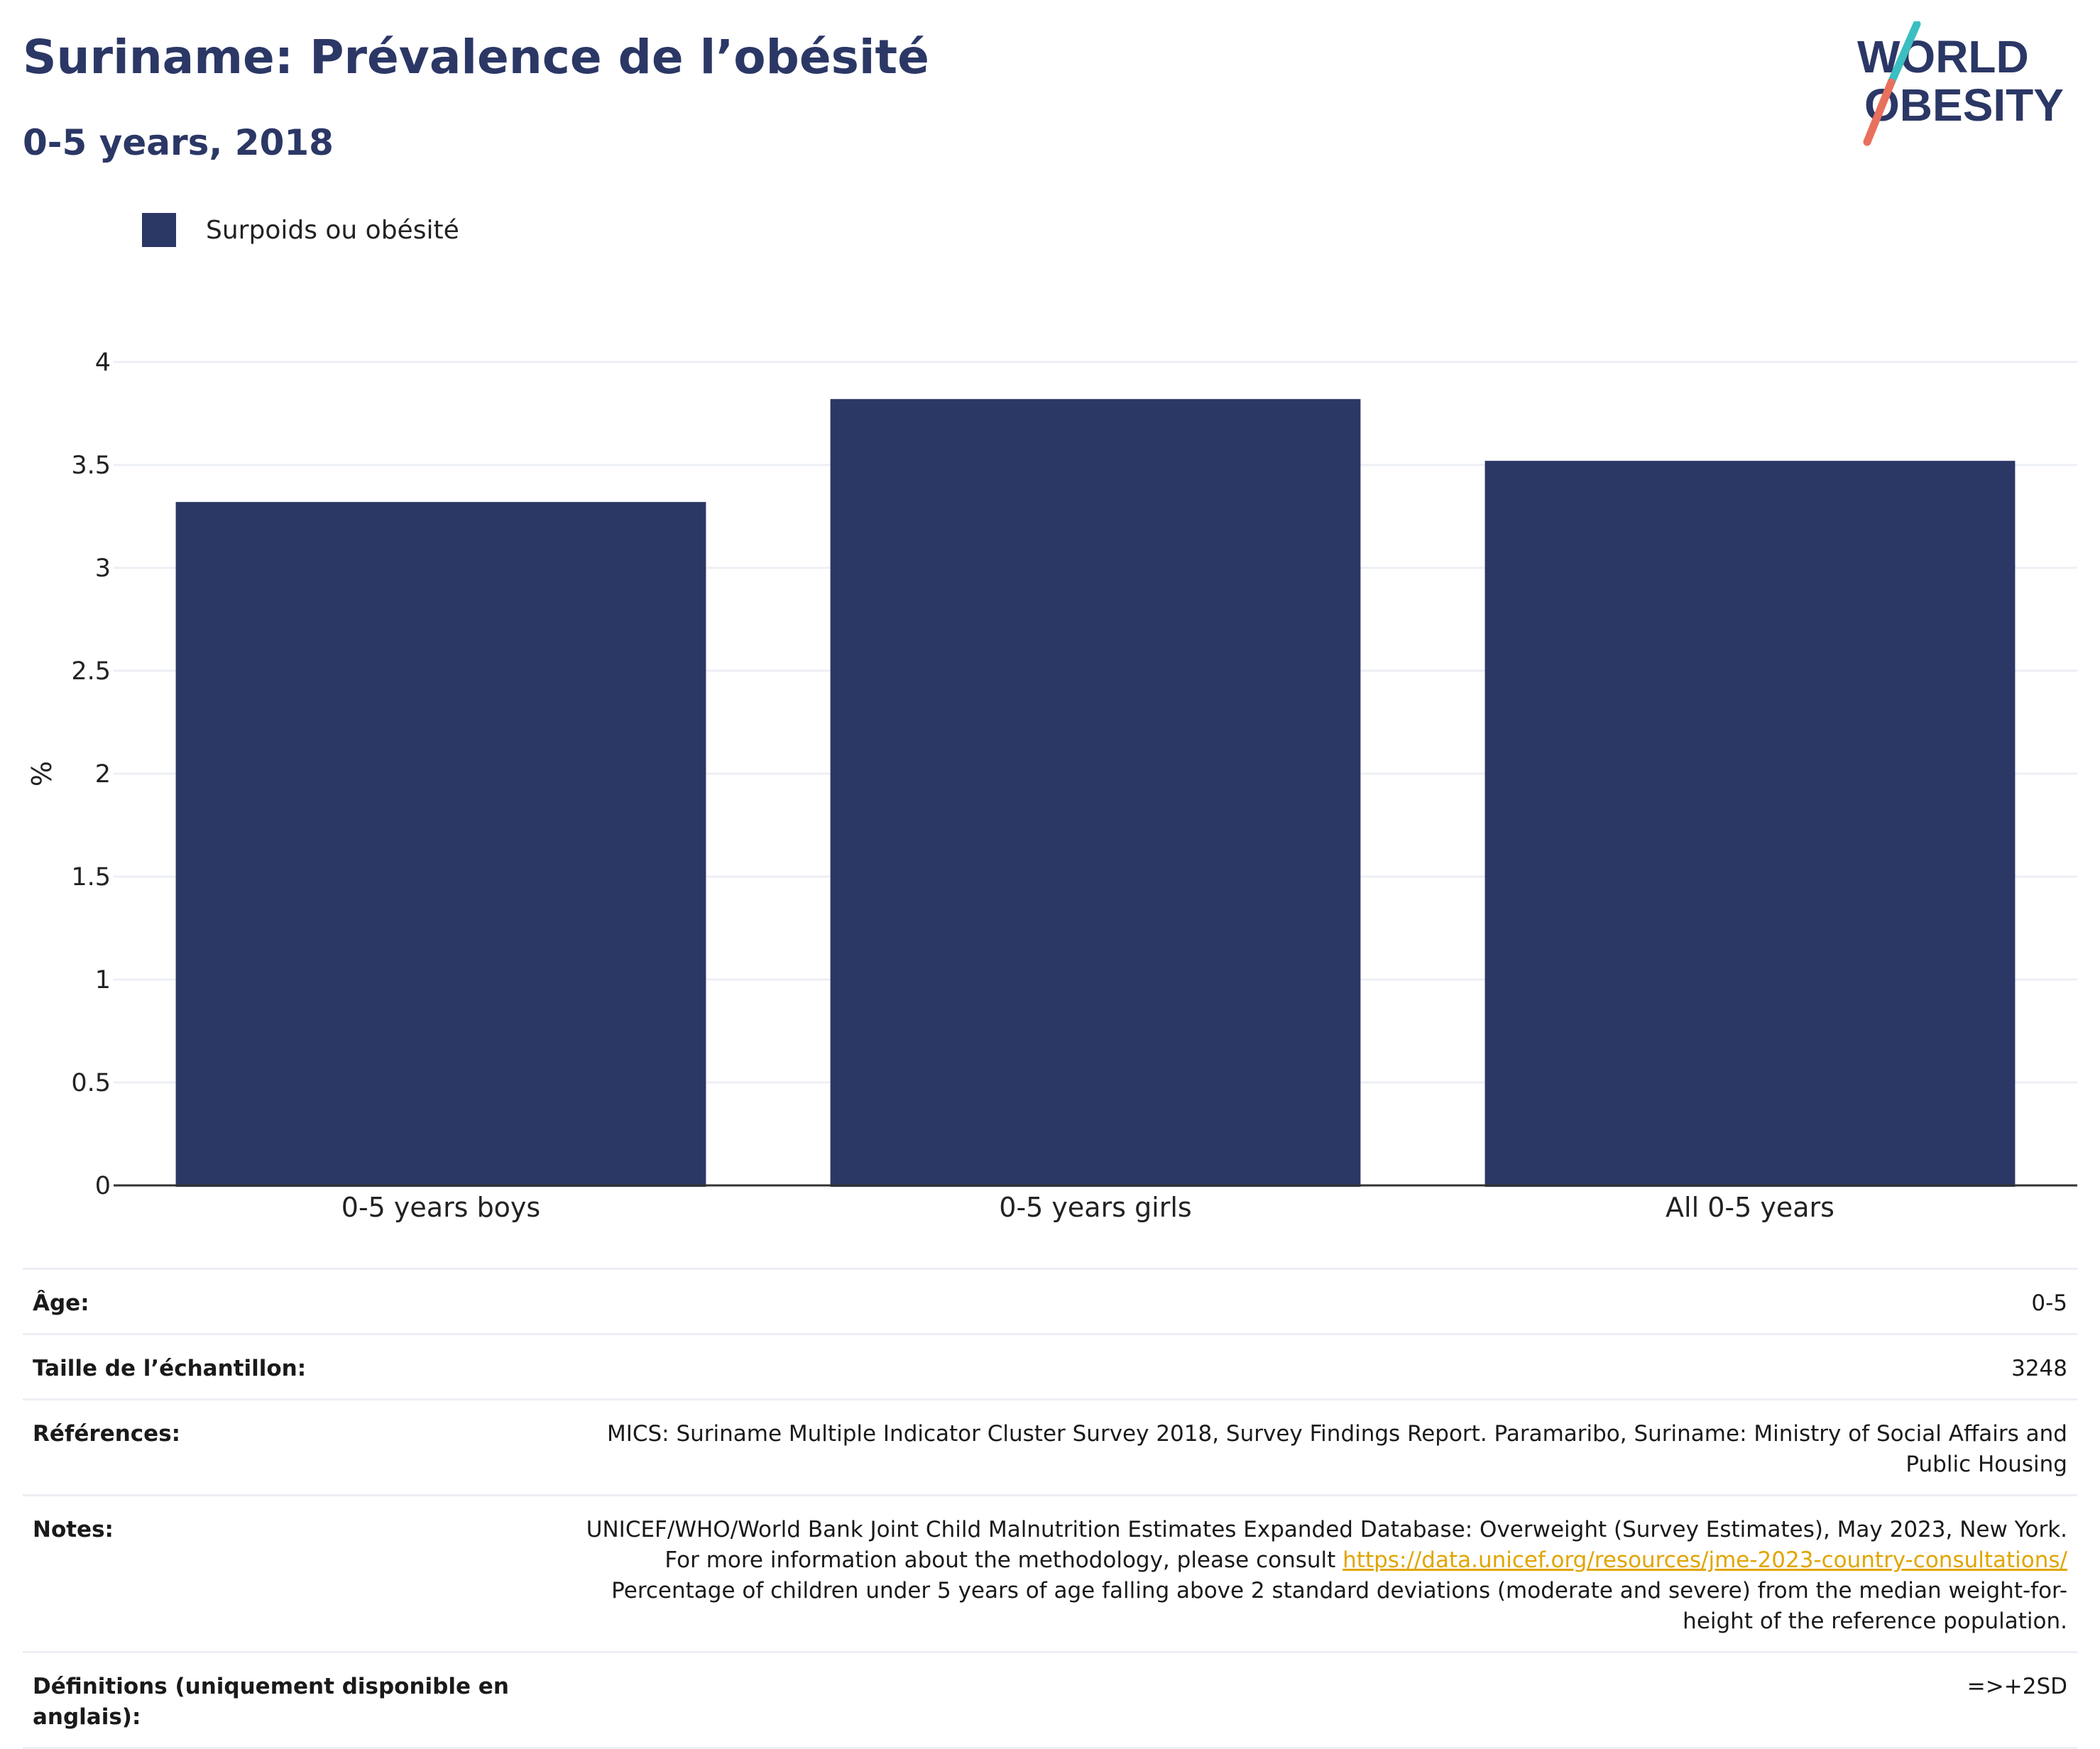 The width and height of the screenshot is (2100, 1749). What do you see at coordinates (103, 980) in the screenshot?
I see `y-tick-label: 1` at bounding box center [103, 980].